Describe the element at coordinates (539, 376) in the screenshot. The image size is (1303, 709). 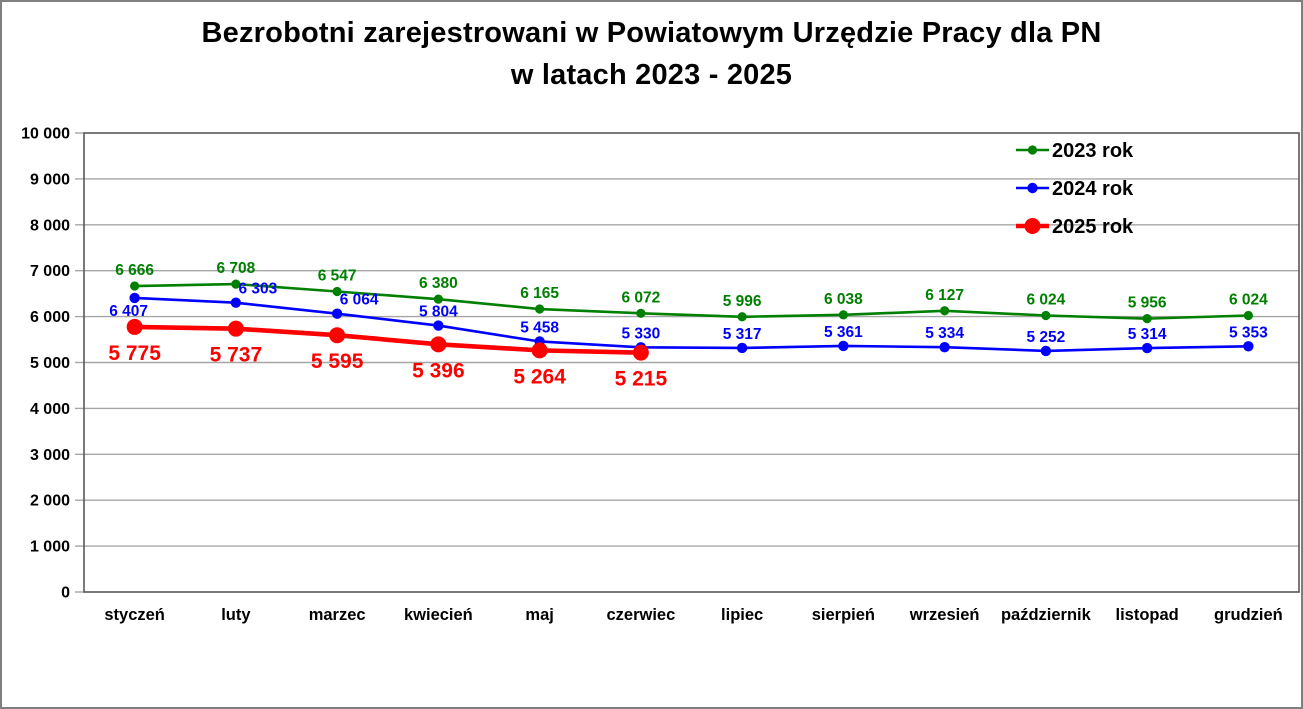
I see `data-label: 5 264` at that location.